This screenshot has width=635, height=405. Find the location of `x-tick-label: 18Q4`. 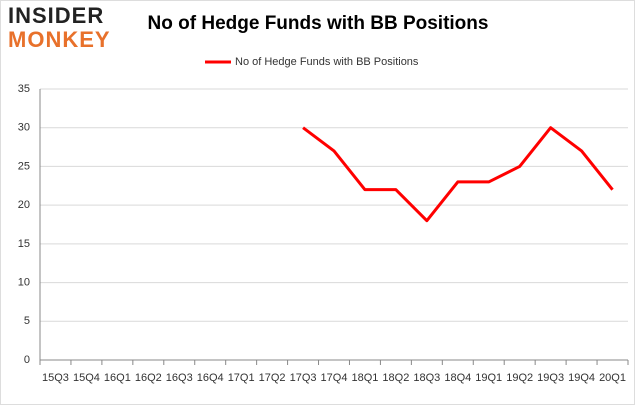

x-tick-label: 18Q4 is located at coordinates (457, 378).